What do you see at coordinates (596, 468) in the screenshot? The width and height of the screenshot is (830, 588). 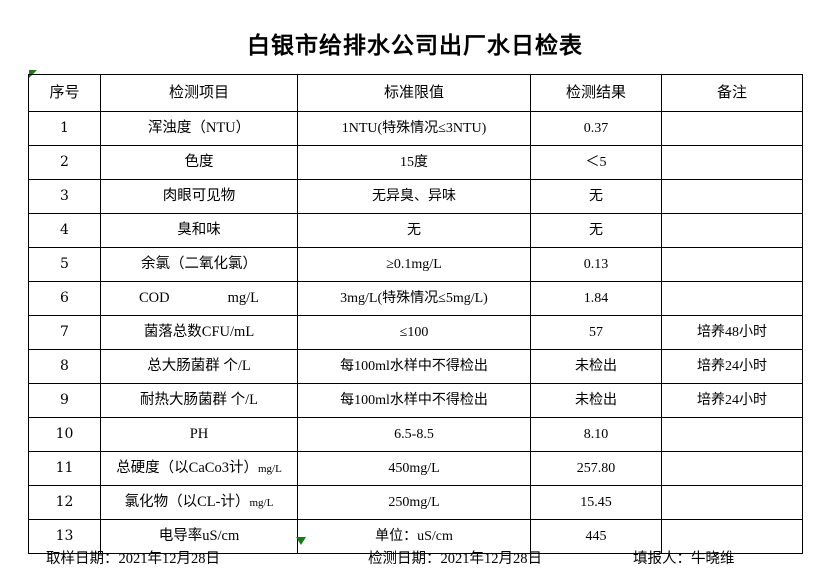 I see `cell-result: 257.80` at bounding box center [596, 468].